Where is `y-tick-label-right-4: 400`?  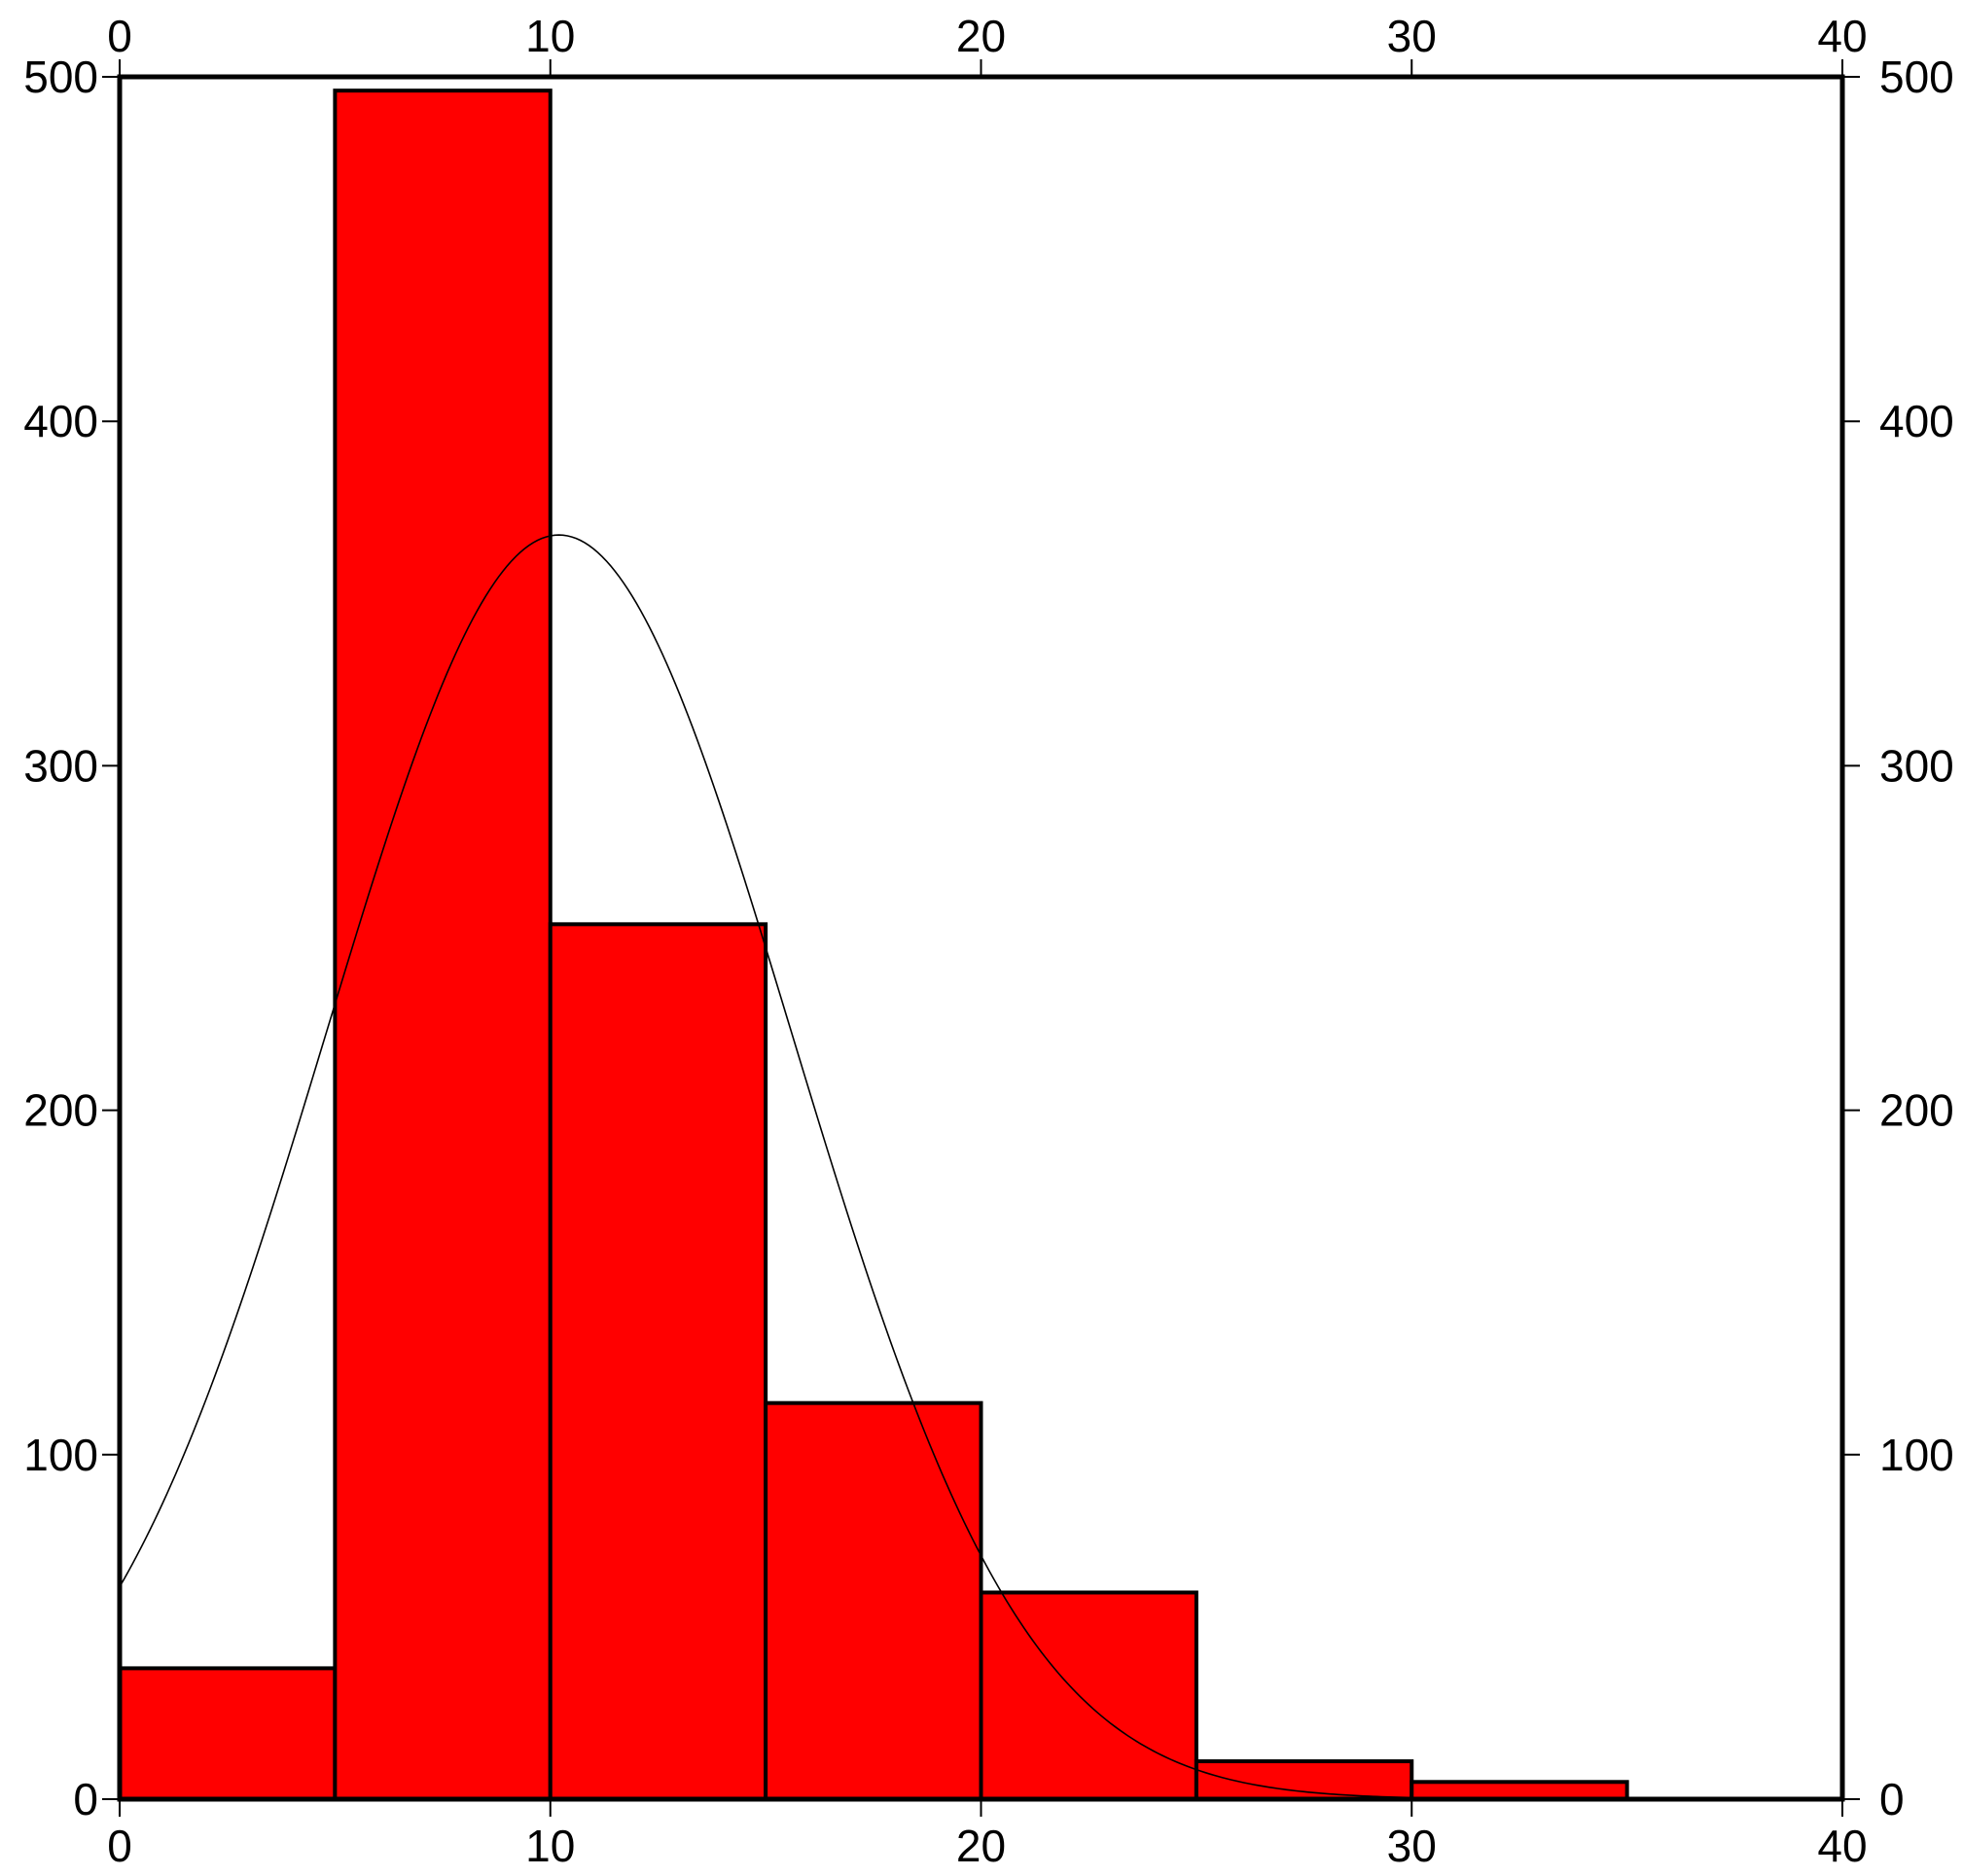
y-tick-label-right-4: 400 is located at coordinates (1916, 421).